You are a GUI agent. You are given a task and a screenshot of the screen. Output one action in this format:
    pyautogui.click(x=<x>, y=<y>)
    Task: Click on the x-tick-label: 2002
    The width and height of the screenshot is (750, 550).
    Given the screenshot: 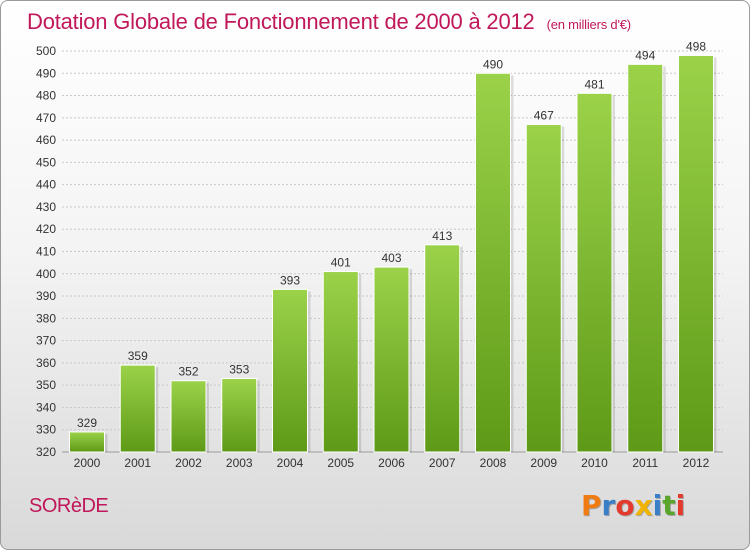 What is the action you would take?
    pyautogui.click(x=188, y=463)
    